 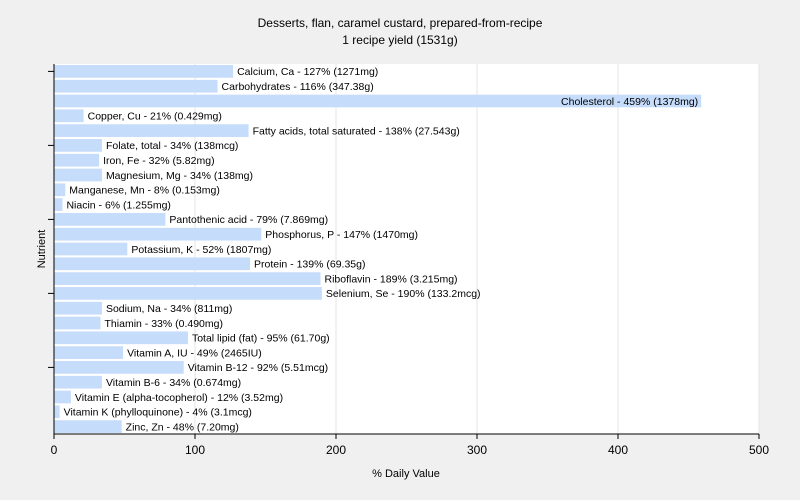 I want to click on bar-label: Vitamin A, IU - 49% (2465IU), so click(x=194, y=353).